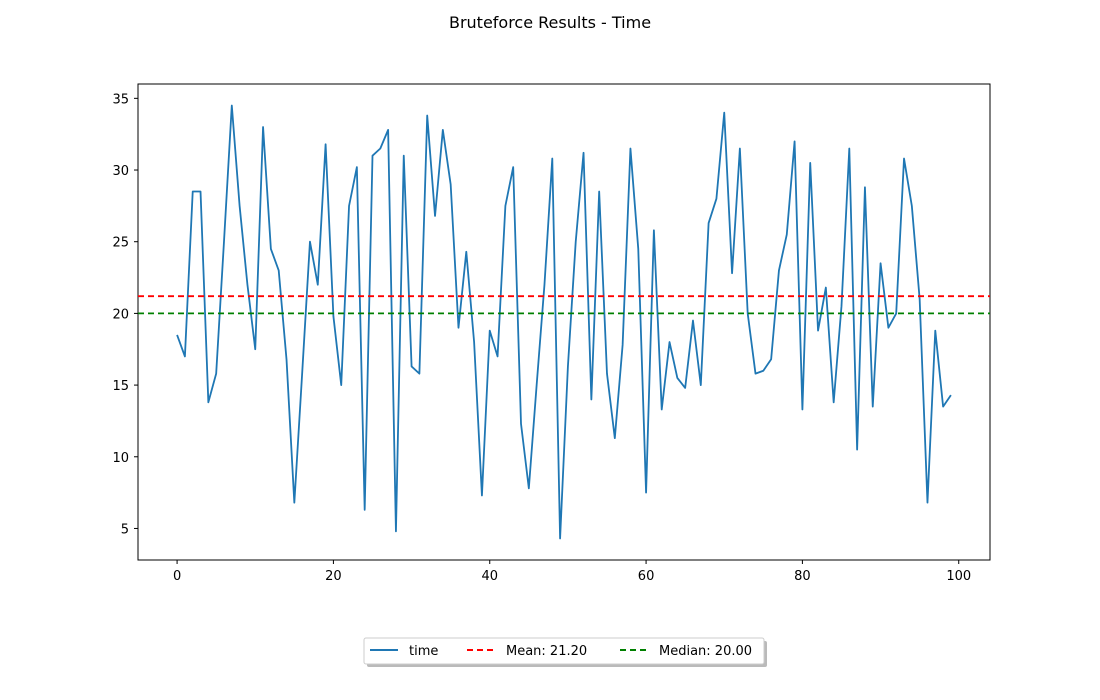 This screenshot has height=700, width=1100. I want to click on legend-label-median: Median: 20.00, so click(705, 651).